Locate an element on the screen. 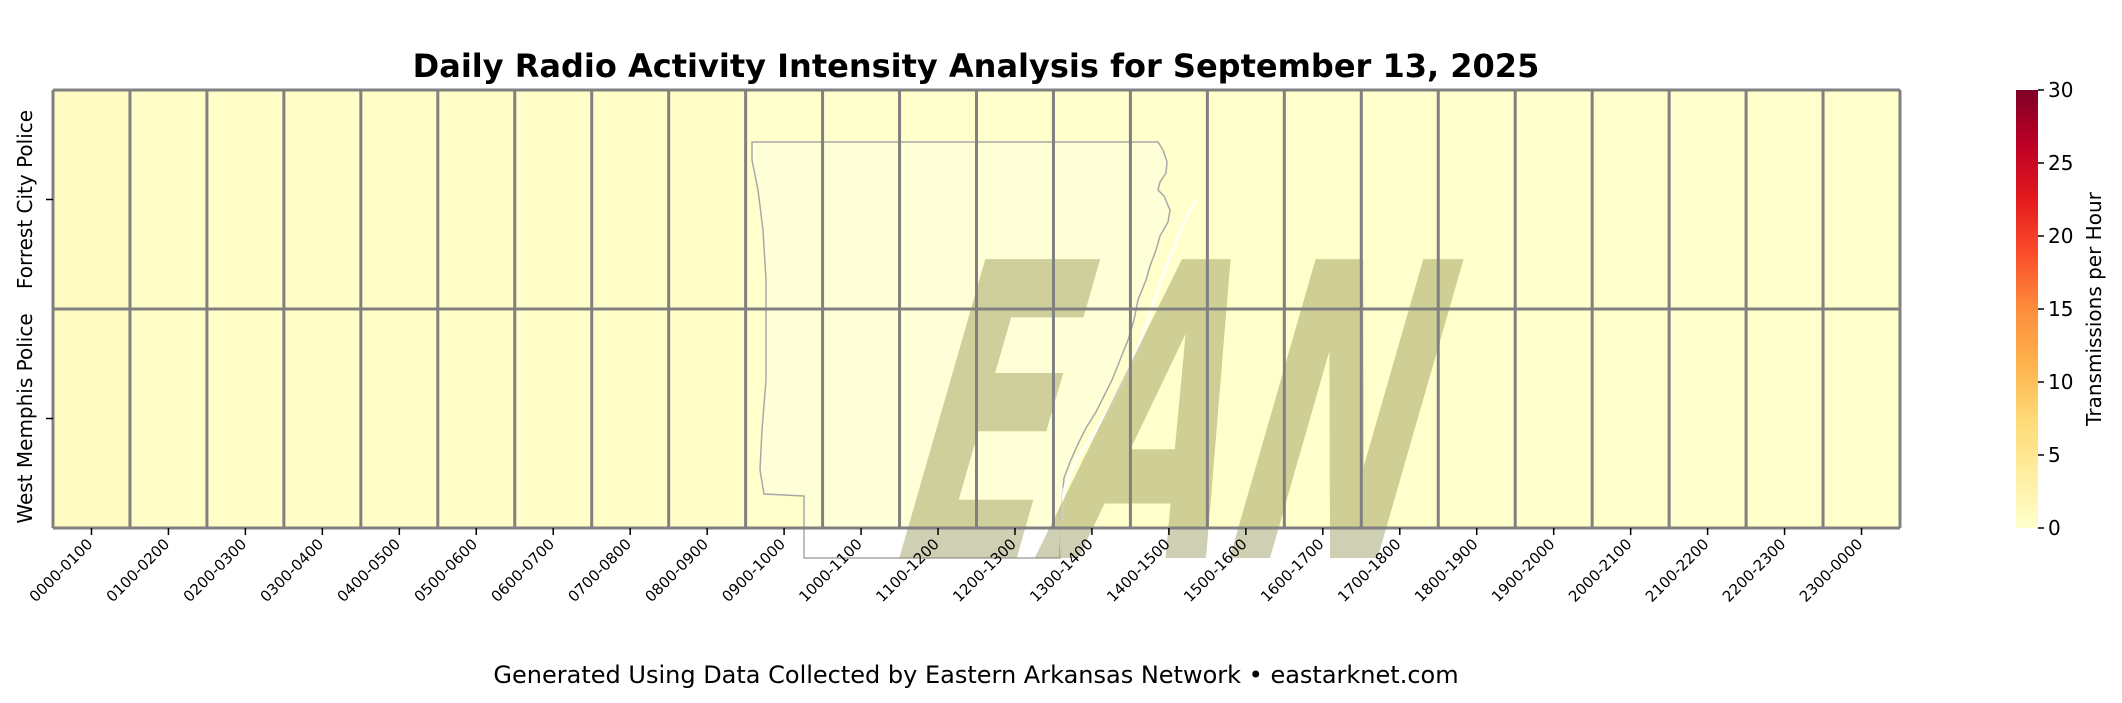 This screenshot has width=2122, height=703. colorbar: 0 5 10 15 20 25 30 Transmissions per Hour is located at coordinates (2061, 309).